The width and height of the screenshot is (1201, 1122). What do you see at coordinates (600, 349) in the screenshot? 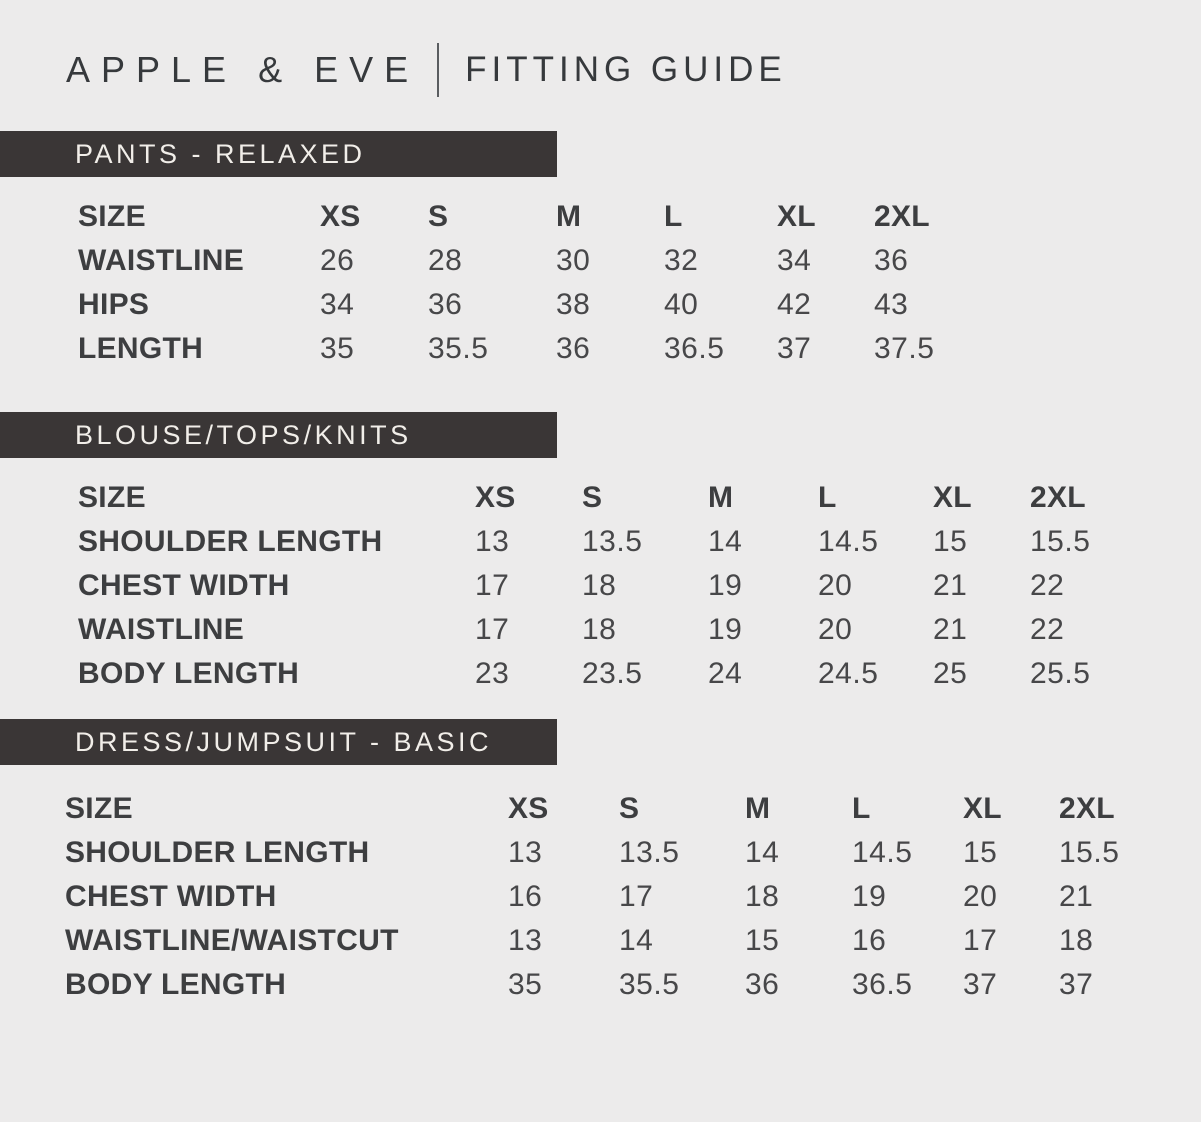
I see `table-row: LENGTH 35 35.5 36 36.5 37 37.5` at bounding box center [600, 349].